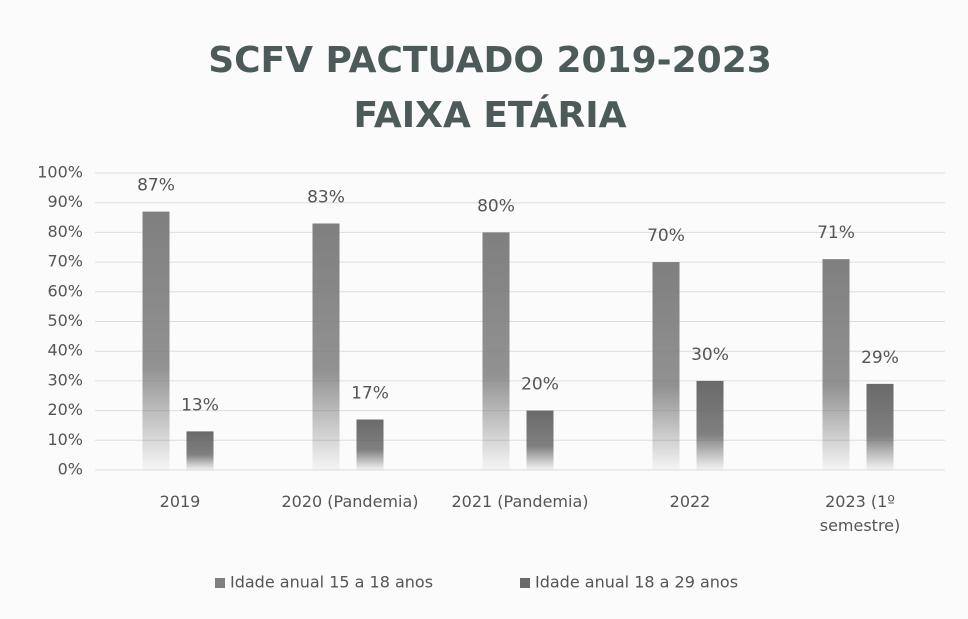 The width and height of the screenshot is (968, 619). I want to click on y-tick-label: 50%, so click(65, 320).